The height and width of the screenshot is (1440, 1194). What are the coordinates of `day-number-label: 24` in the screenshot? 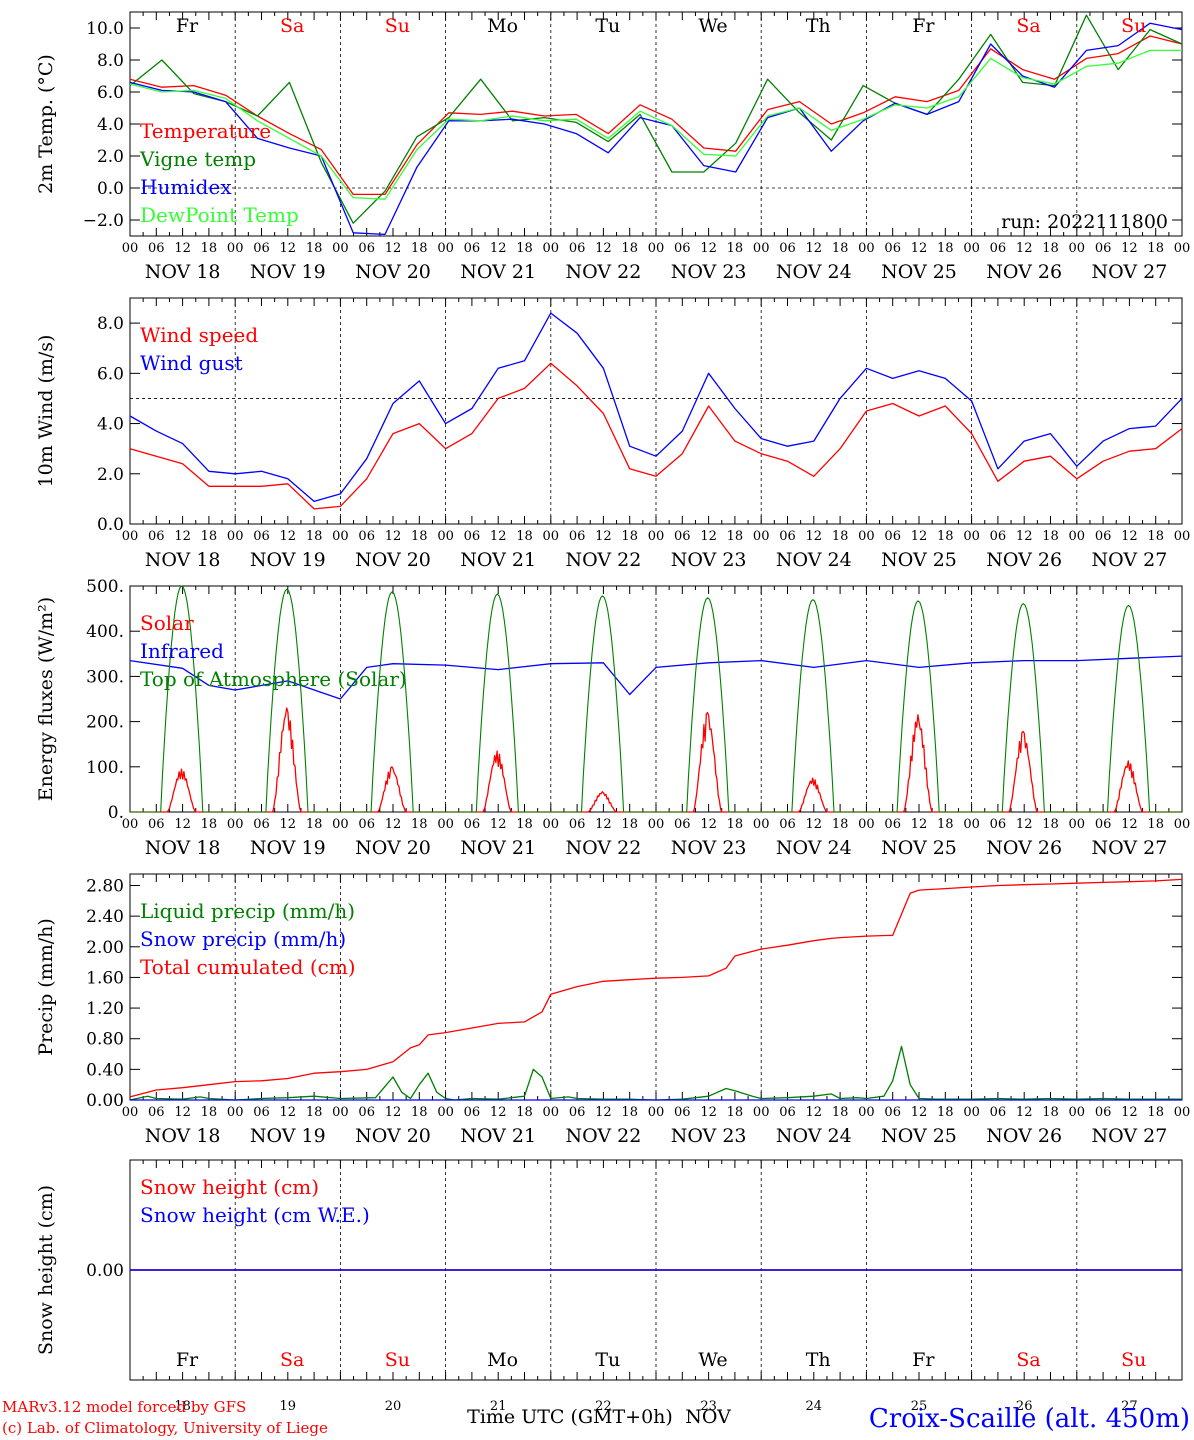 It's located at (814, 1406).